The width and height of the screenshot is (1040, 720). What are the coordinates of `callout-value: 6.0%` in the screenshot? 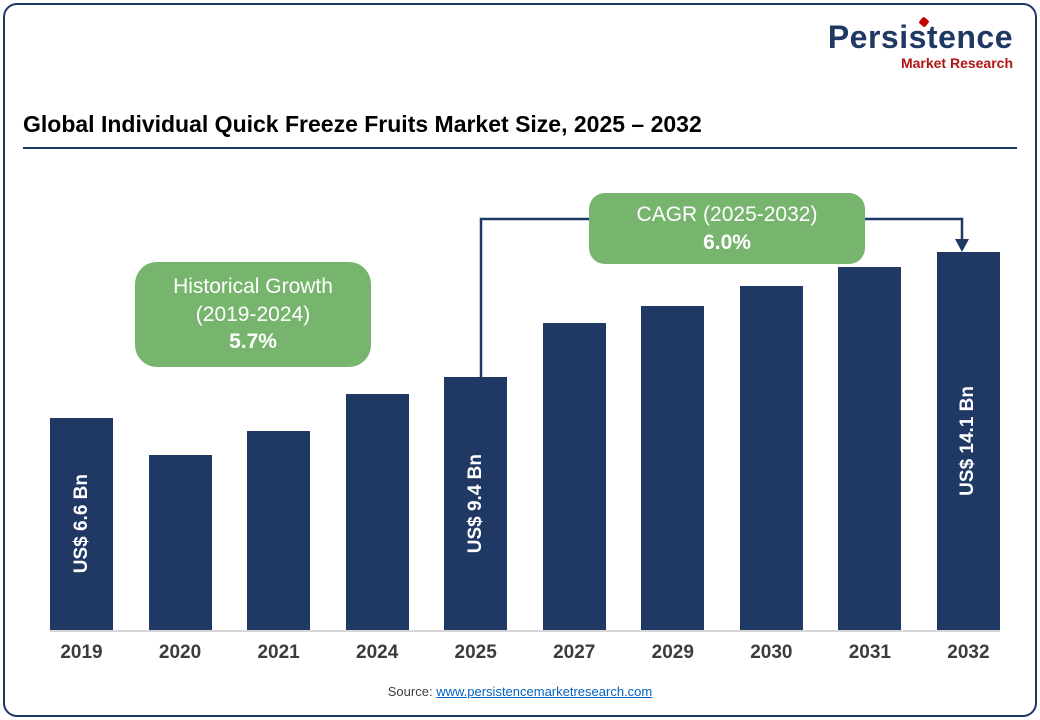 It's located at (727, 242).